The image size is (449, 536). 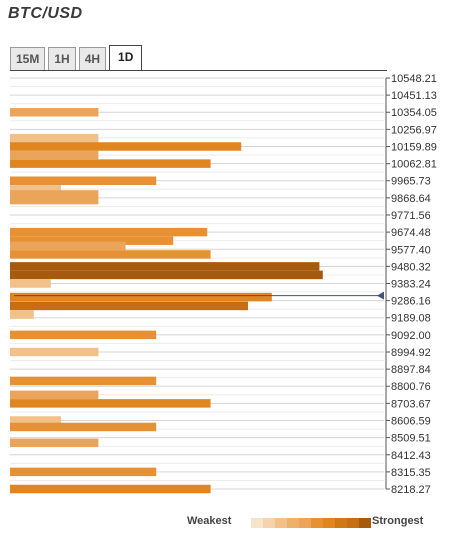 I want to click on y-tick-label: 8897.84, so click(x=411, y=370).